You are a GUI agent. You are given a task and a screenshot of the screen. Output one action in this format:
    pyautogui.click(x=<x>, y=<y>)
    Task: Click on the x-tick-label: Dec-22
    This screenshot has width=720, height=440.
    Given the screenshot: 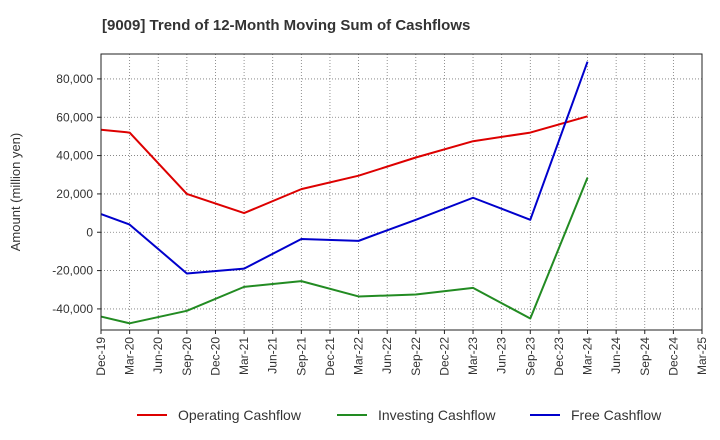 What is the action you would take?
    pyautogui.click(x=444, y=356)
    